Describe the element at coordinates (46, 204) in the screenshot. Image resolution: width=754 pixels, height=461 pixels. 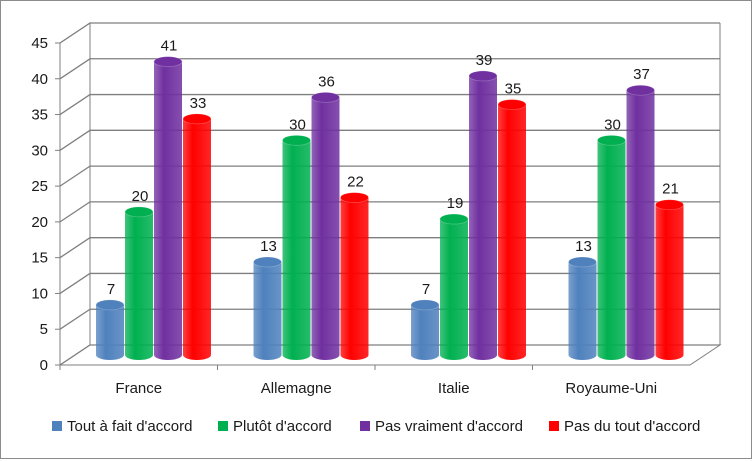
I see `y-axis: 0 5 10 15 20 25 30 35 40 45` at that location.